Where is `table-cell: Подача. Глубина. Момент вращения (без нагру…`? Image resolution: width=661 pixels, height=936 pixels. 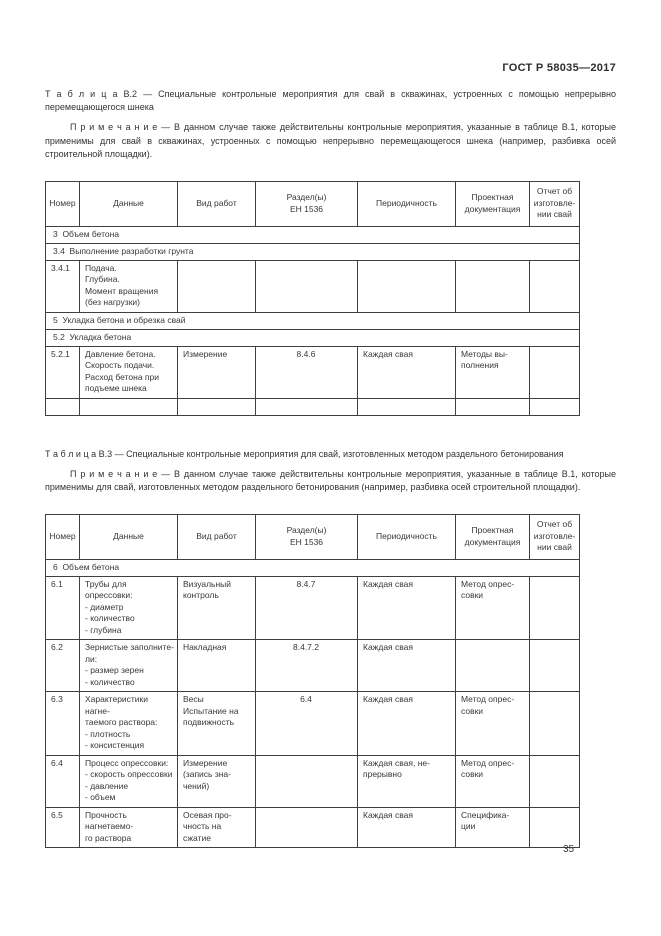 table-cell: Подача. Глубина. Момент вращения (без нагру… is located at coordinates (128, 286).